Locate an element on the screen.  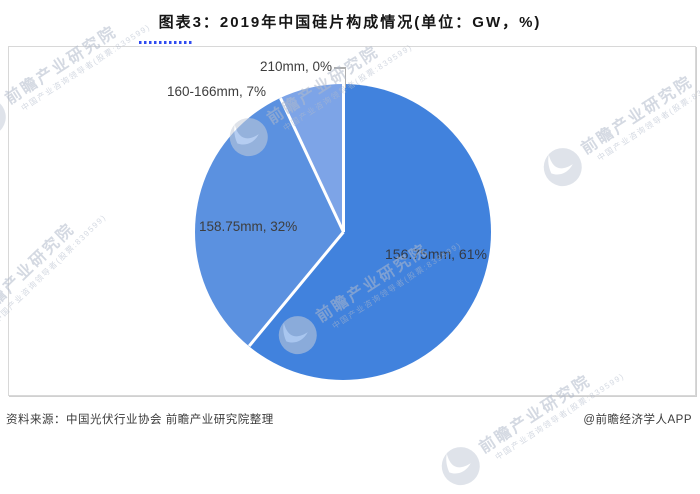
slice-label-158-75mm: 158.75mm, 32% is located at coordinates (248, 226).